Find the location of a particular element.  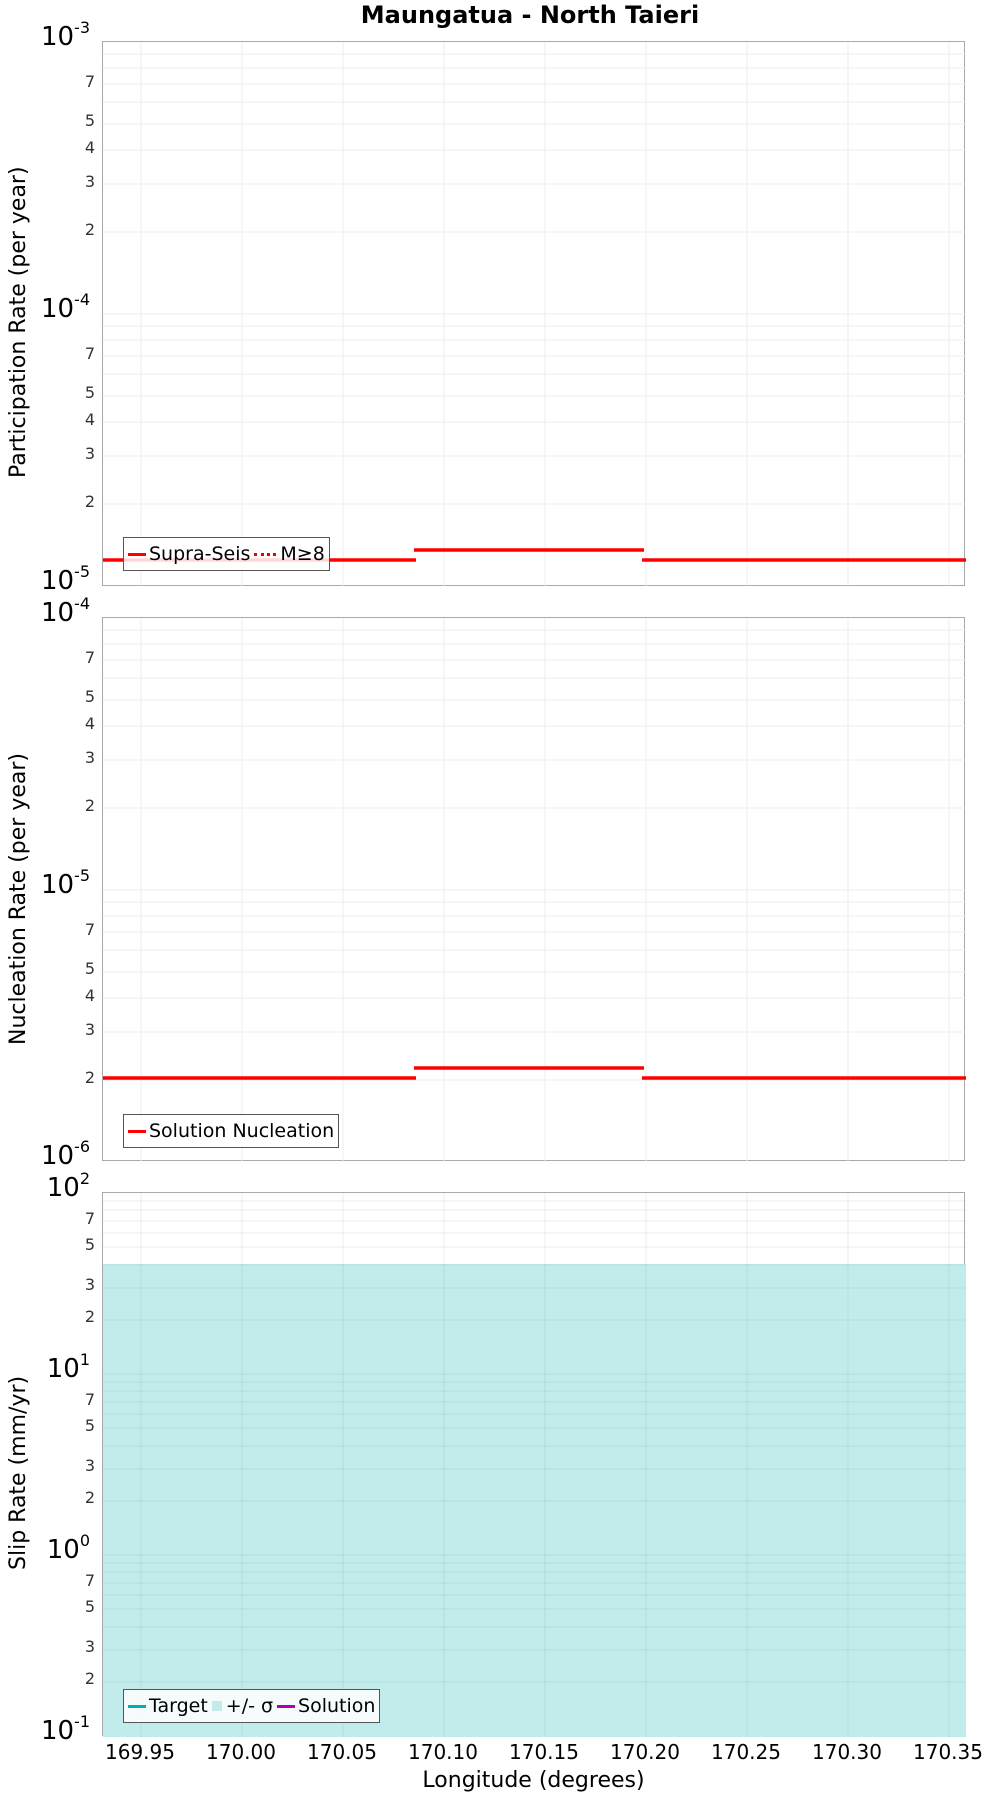

x-tick: 170.15 is located at coordinates (544, 1752).